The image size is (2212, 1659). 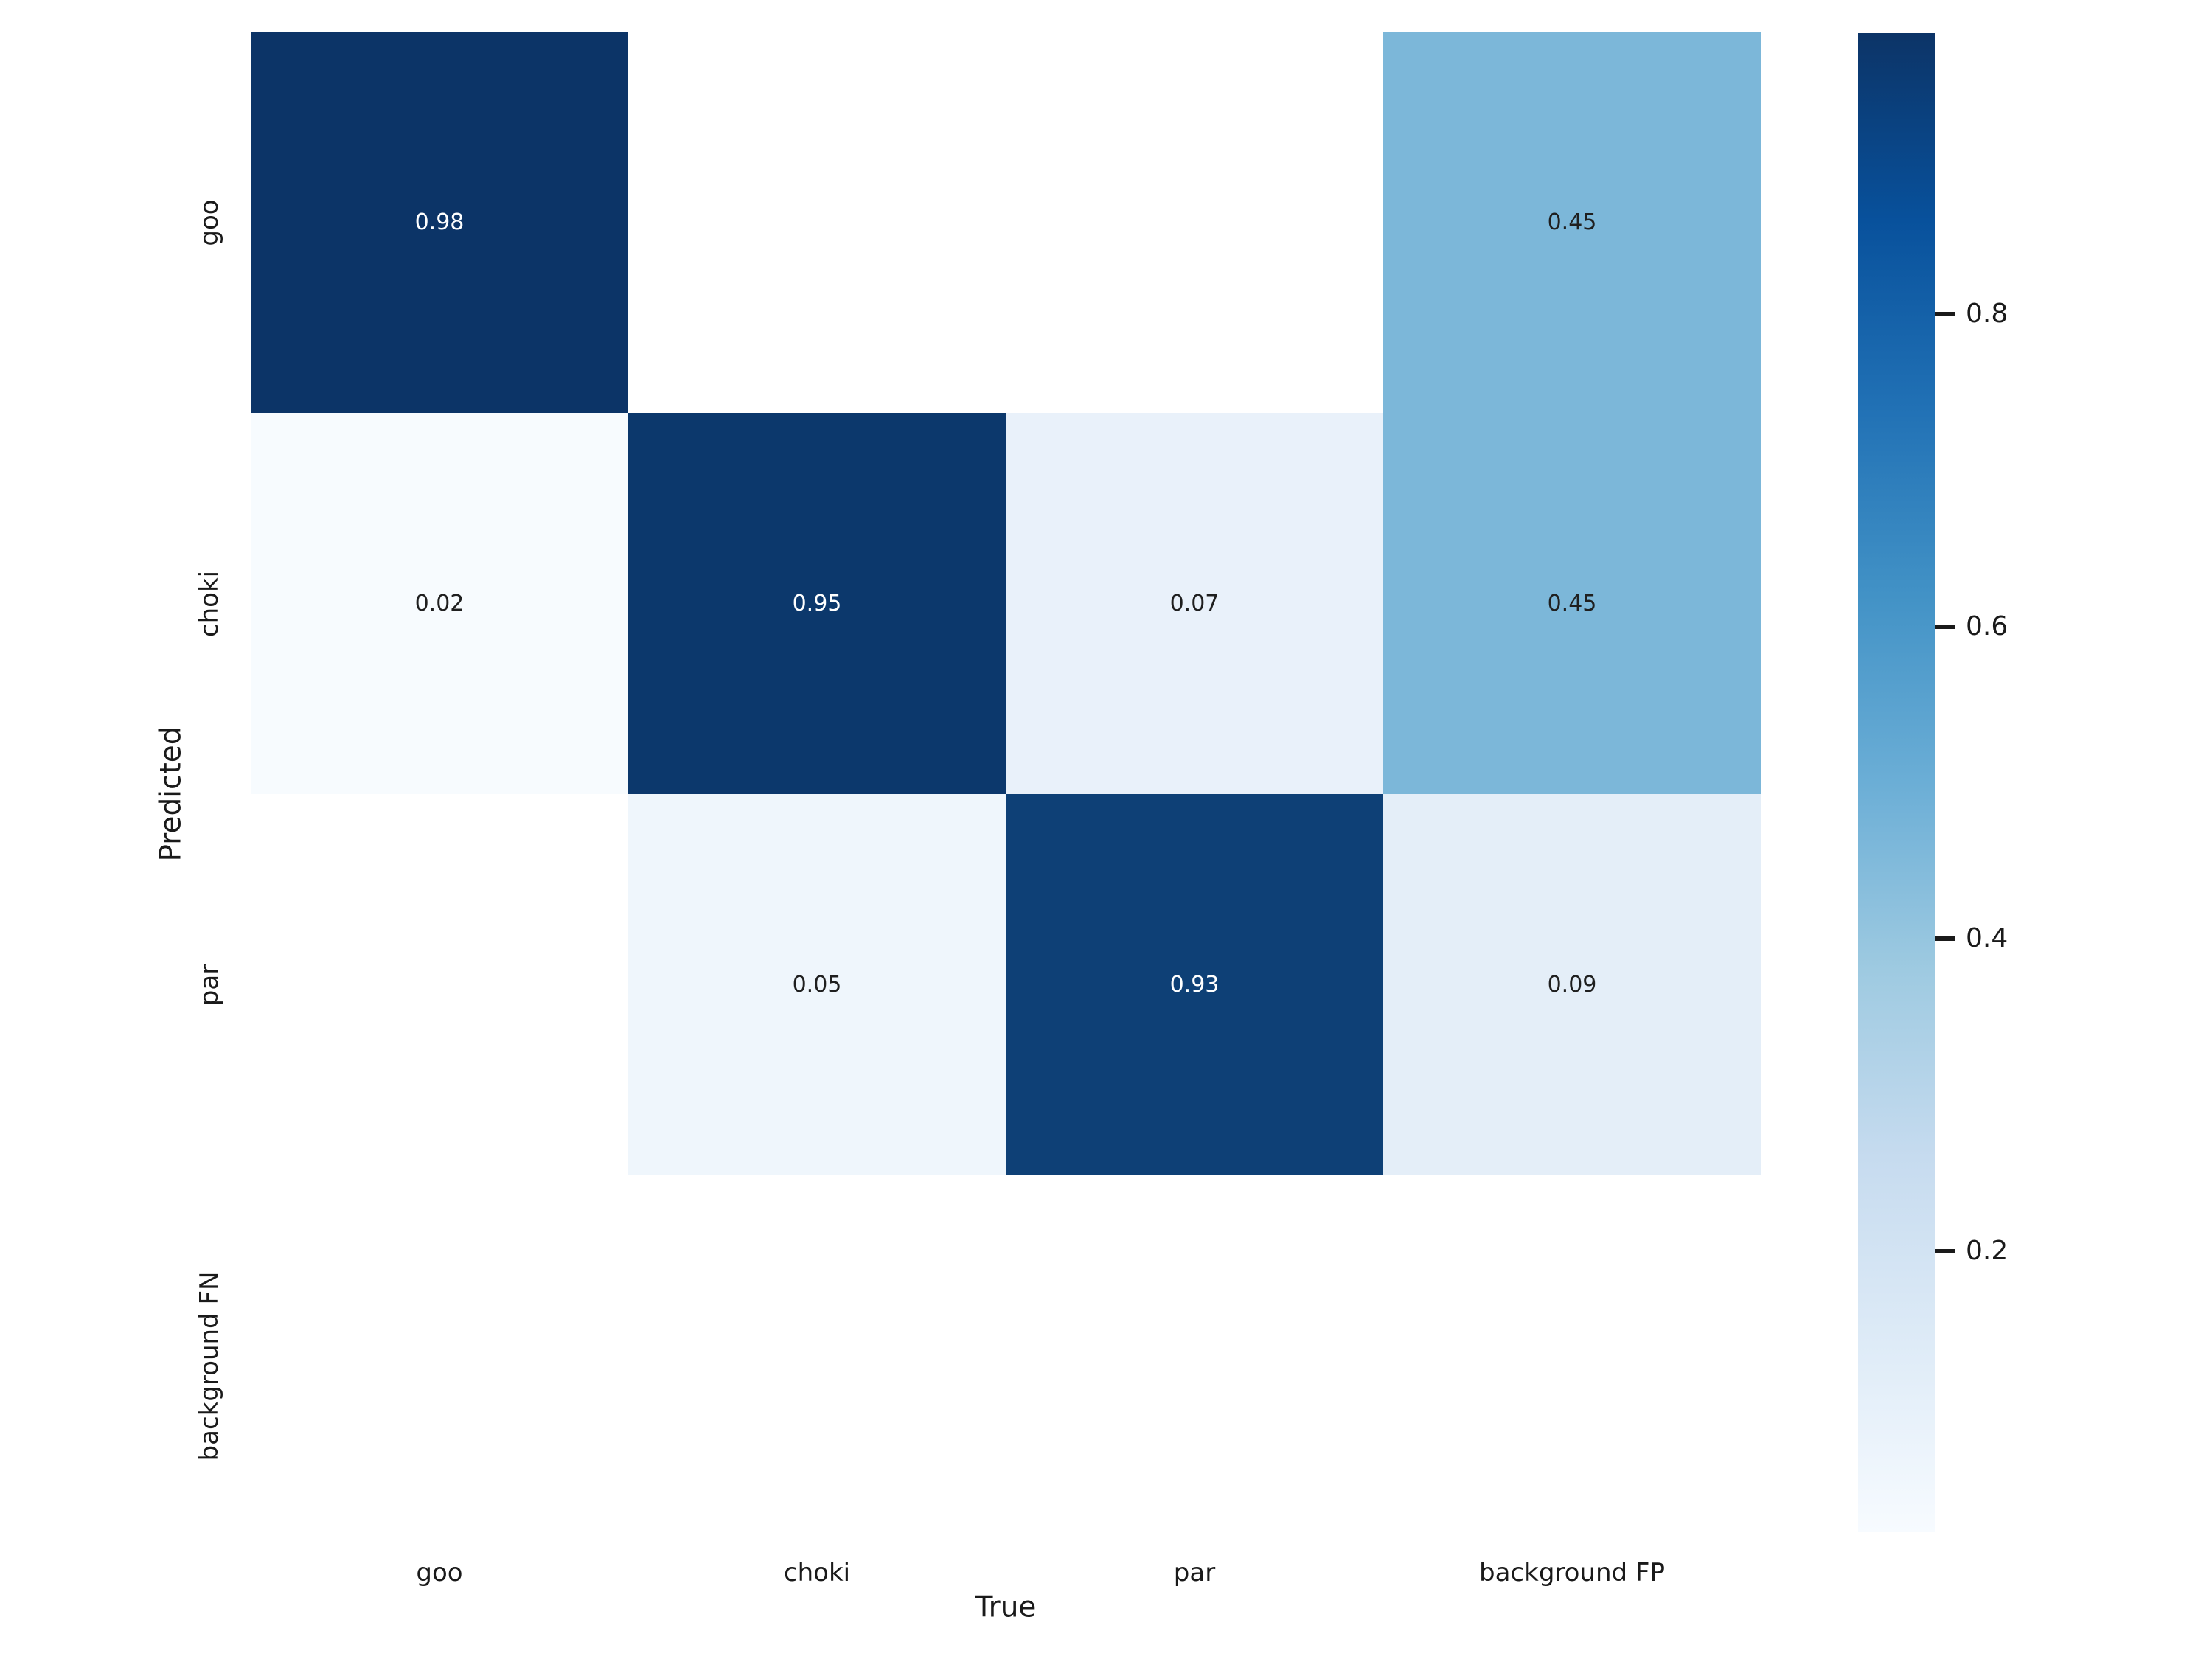 What do you see at coordinates (209, 985) in the screenshot?
I see `y-tick-label-par: par` at bounding box center [209, 985].